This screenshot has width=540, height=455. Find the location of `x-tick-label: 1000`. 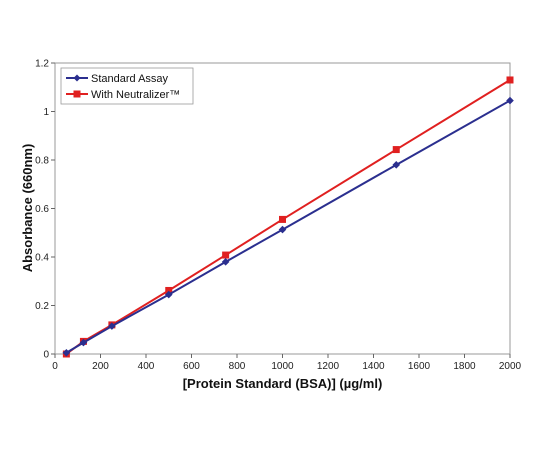

x-tick-label: 1000 is located at coordinates (282, 366).